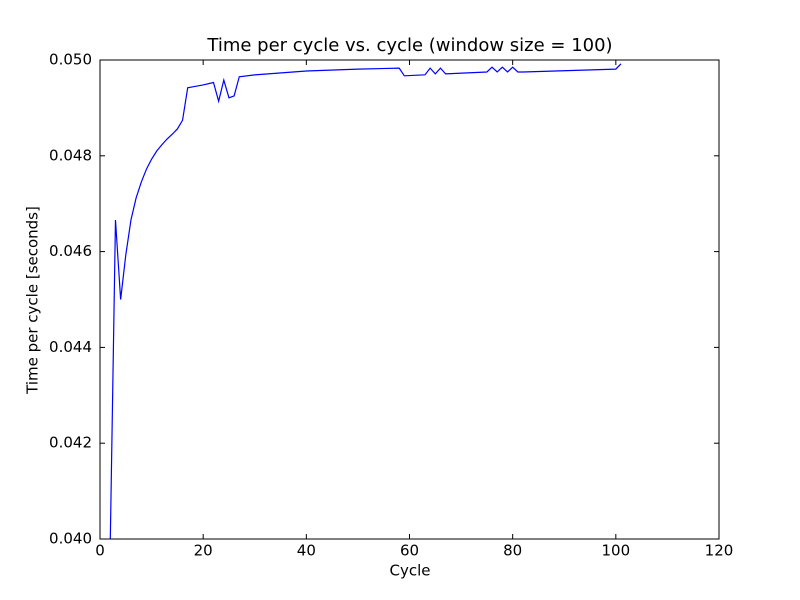 This screenshot has height=600, width=800. Describe the element at coordinates (70, 155) in the screenshot. I see `y-tick-label: 0.048` at that location.